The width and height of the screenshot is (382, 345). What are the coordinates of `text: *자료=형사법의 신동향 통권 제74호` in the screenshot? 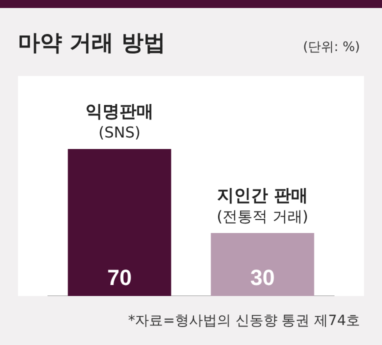 It's located at (244, 321).